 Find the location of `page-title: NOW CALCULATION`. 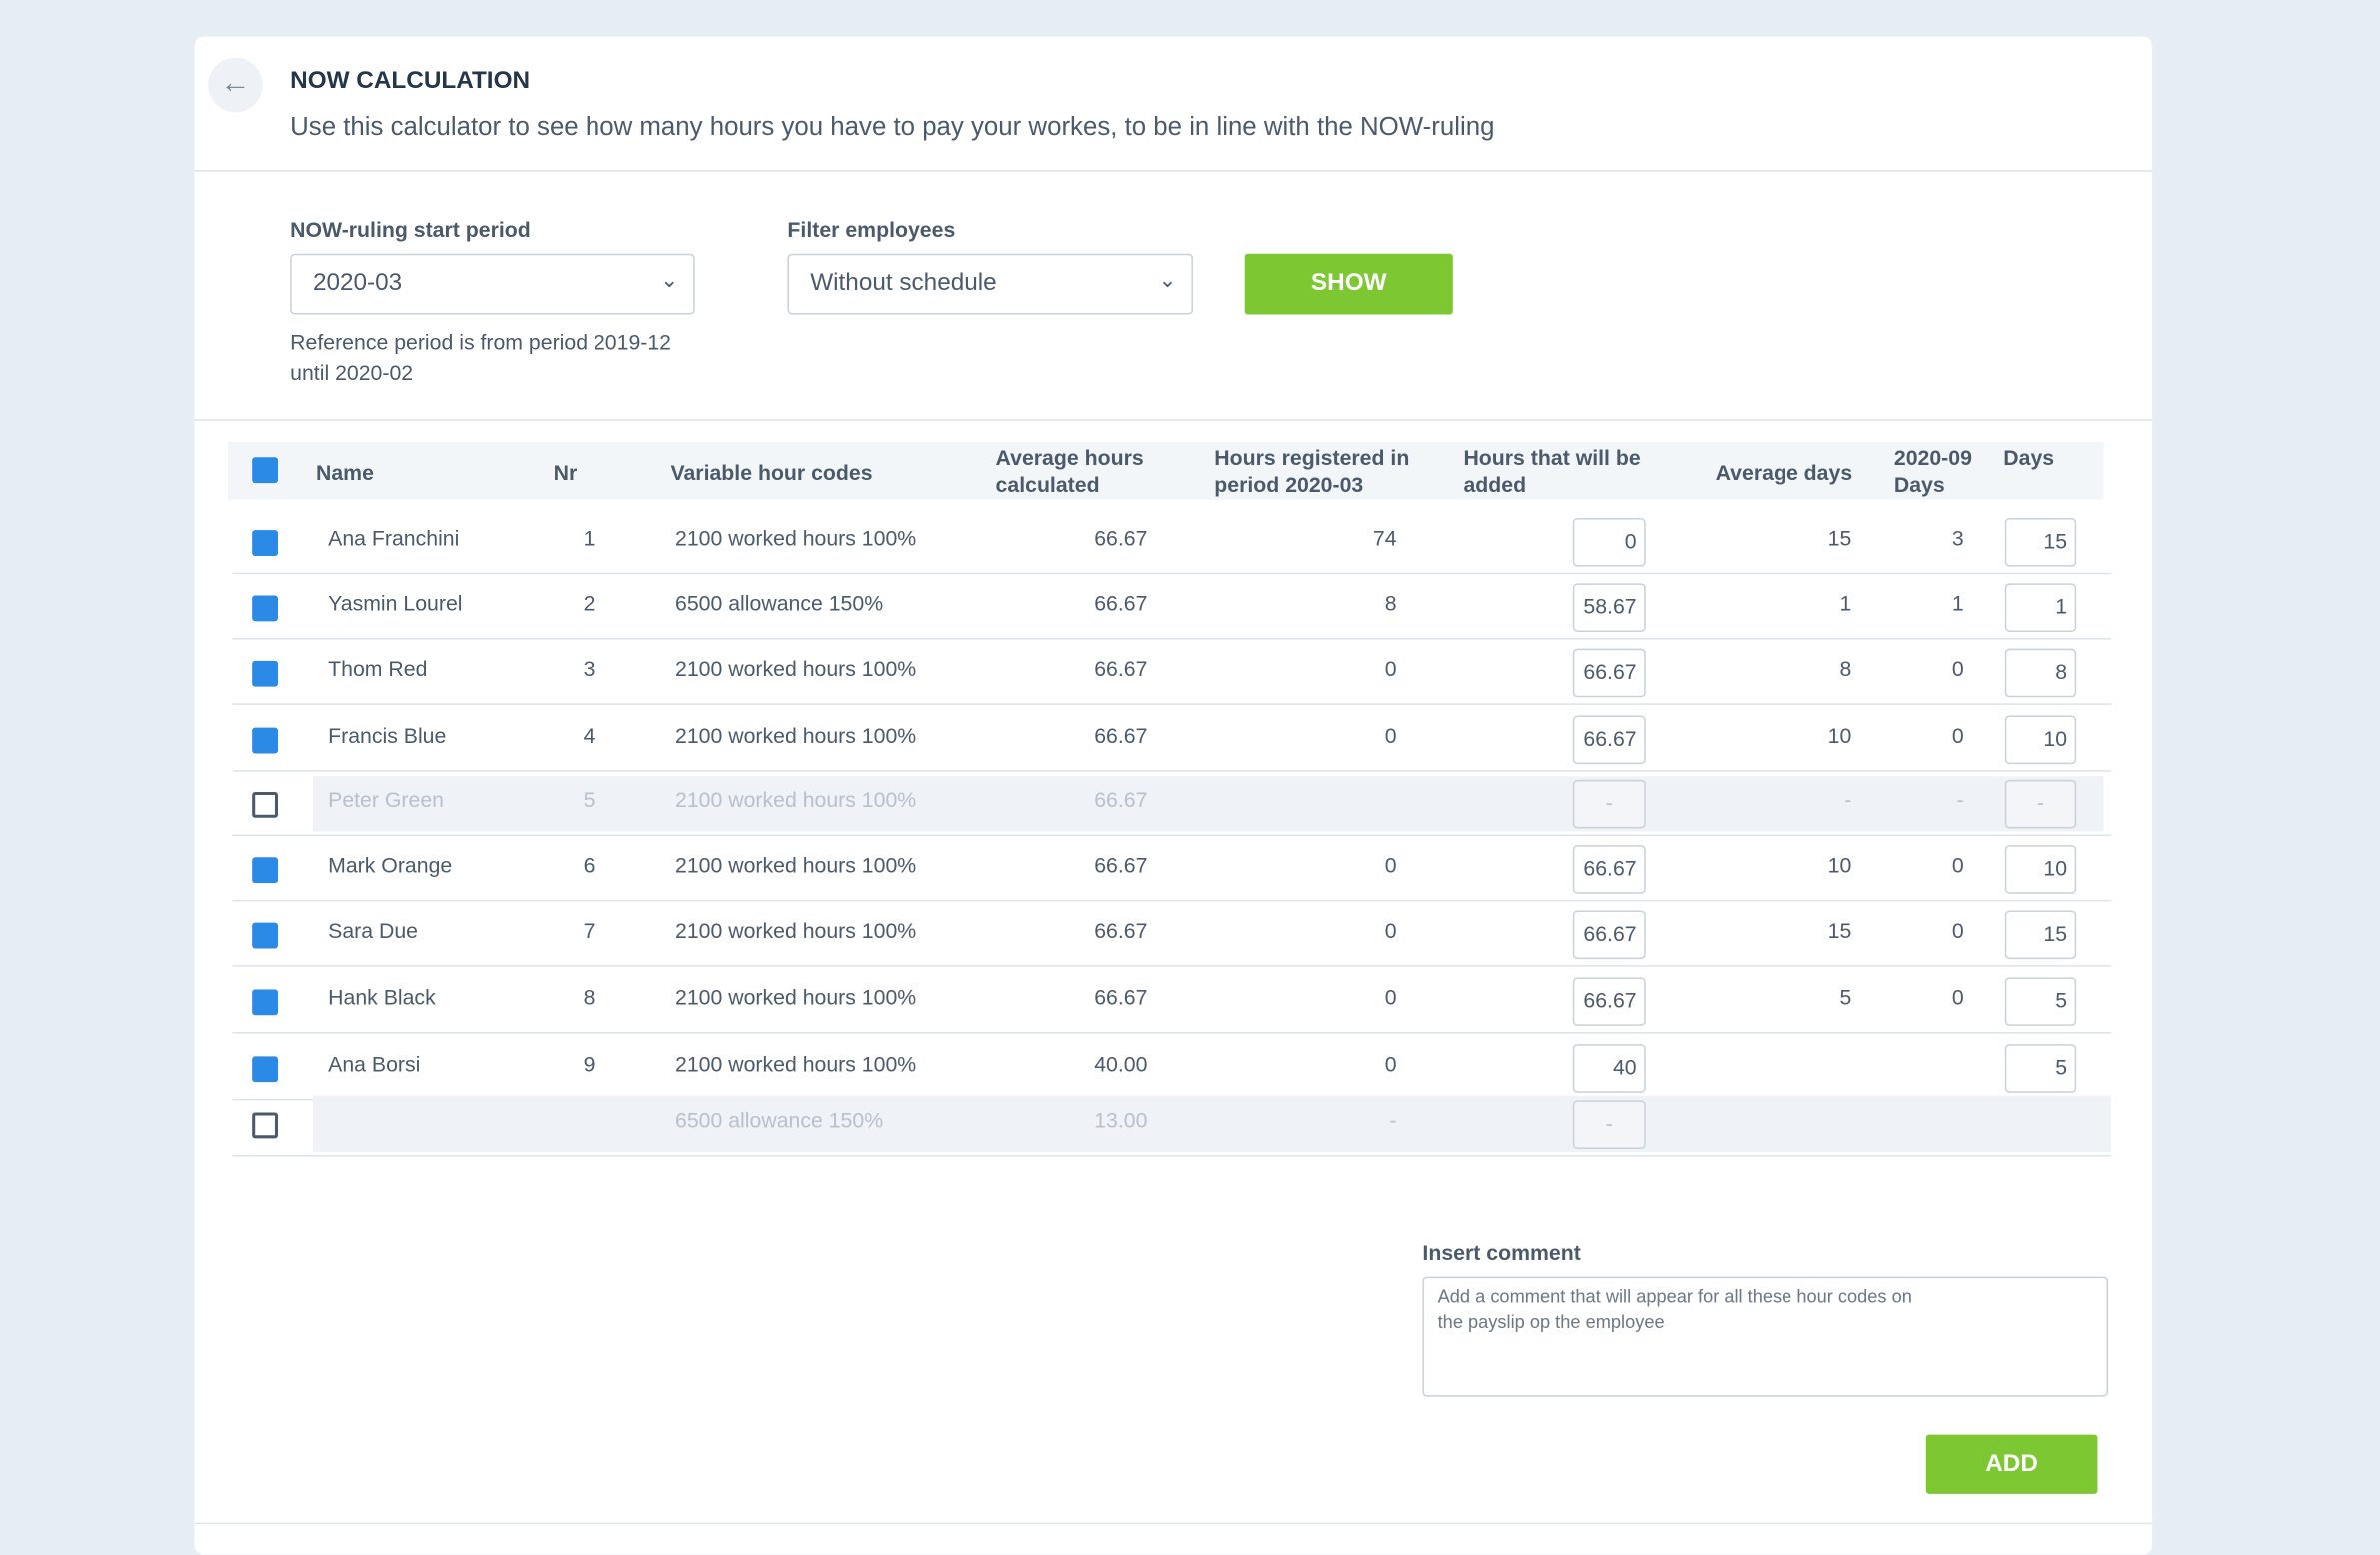

page-title: NOW CALCULATION is located at coordinates (411, 81).